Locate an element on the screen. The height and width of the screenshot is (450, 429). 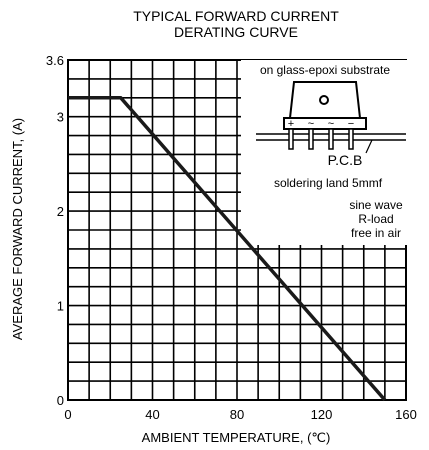
y-tick-label: 2 is located at coordinates (60, 211).